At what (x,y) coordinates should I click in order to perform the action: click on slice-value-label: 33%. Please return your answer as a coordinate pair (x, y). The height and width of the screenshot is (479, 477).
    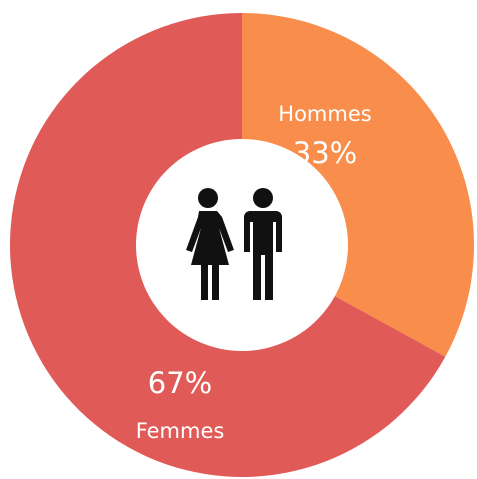
    Looking at the image, I should click on (325, 153).